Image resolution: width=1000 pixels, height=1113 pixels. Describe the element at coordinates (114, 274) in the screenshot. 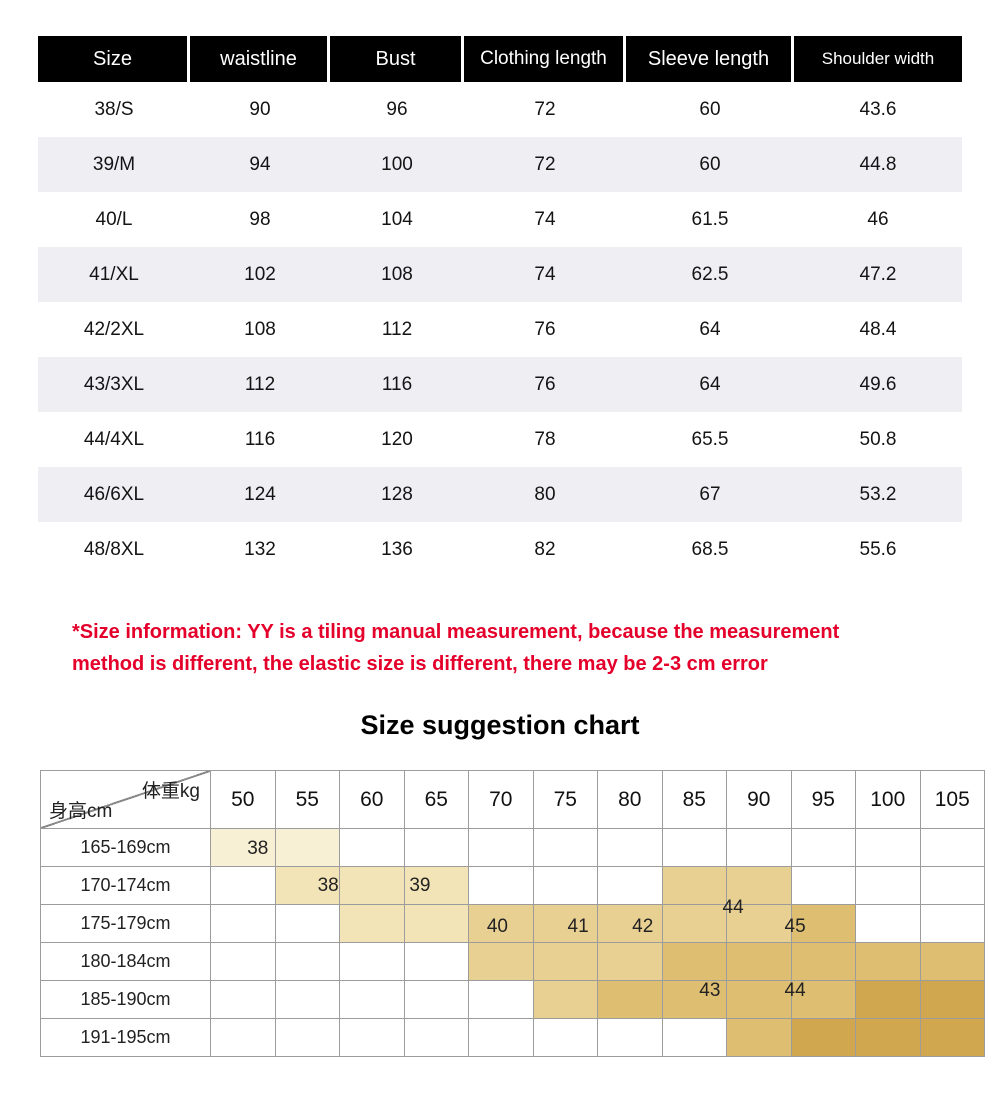

I see `size-cell: 41/XL` at that location.